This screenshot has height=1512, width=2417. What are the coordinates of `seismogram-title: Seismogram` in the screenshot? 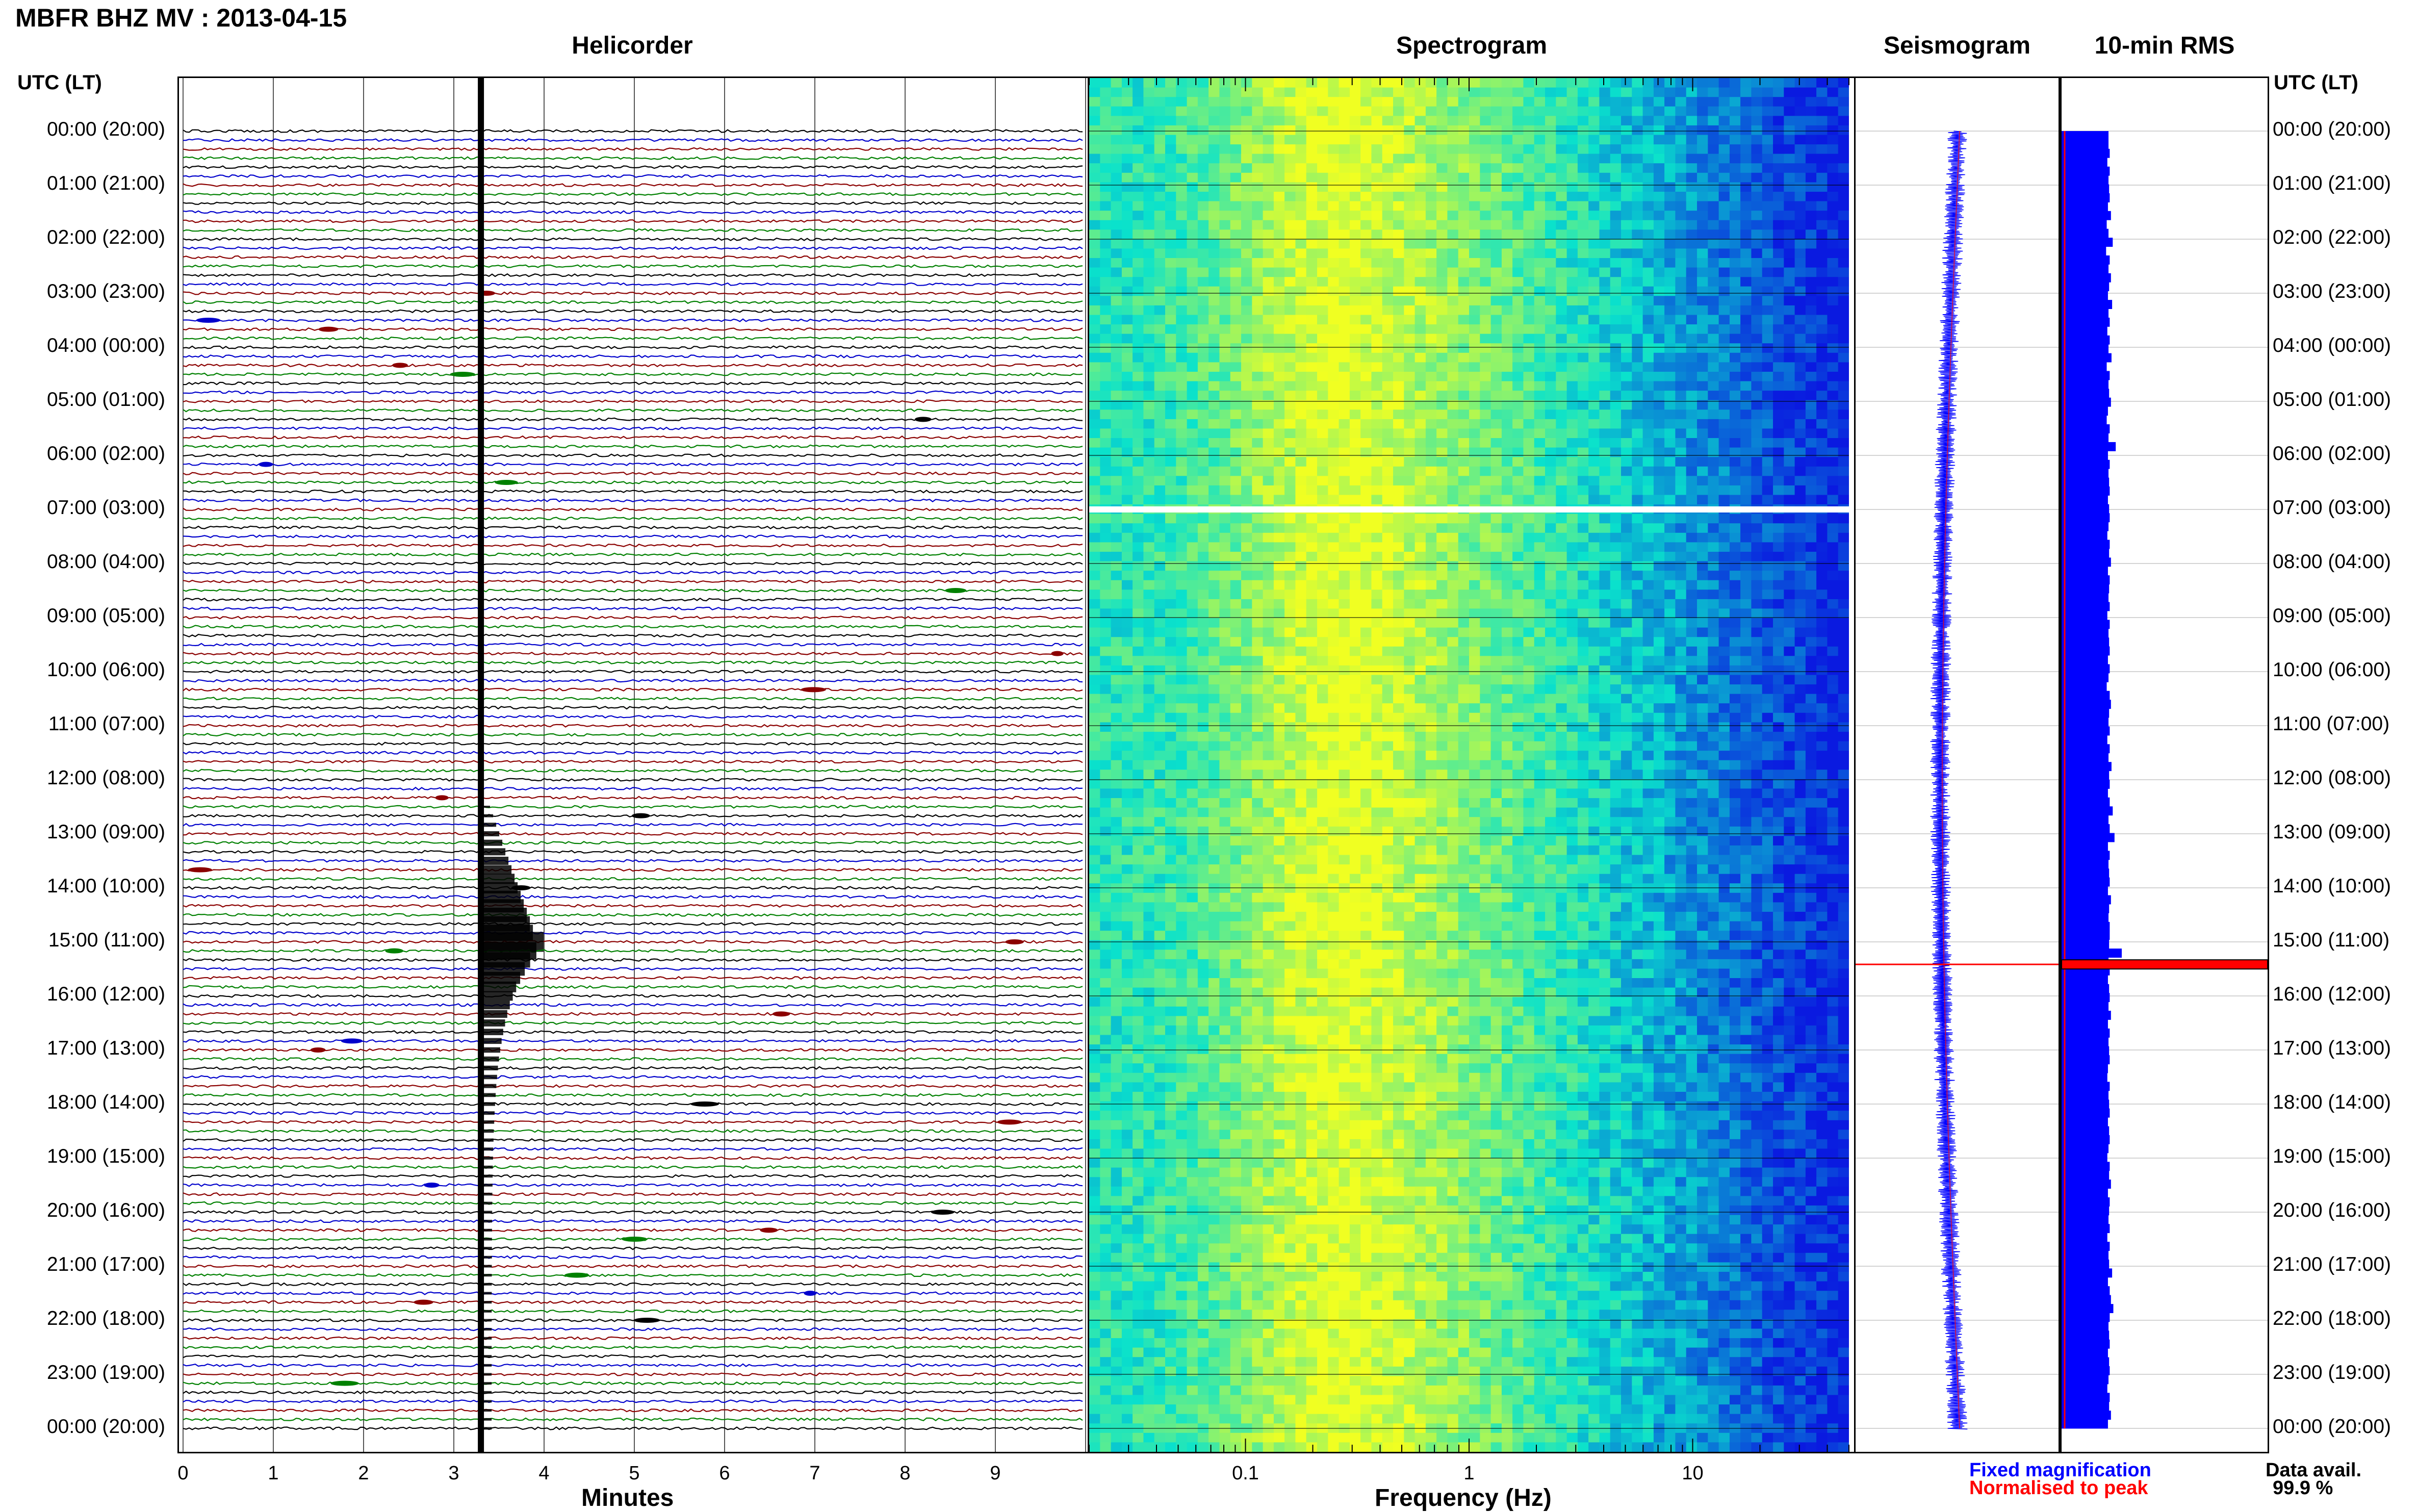 It's located at (1957, 46).